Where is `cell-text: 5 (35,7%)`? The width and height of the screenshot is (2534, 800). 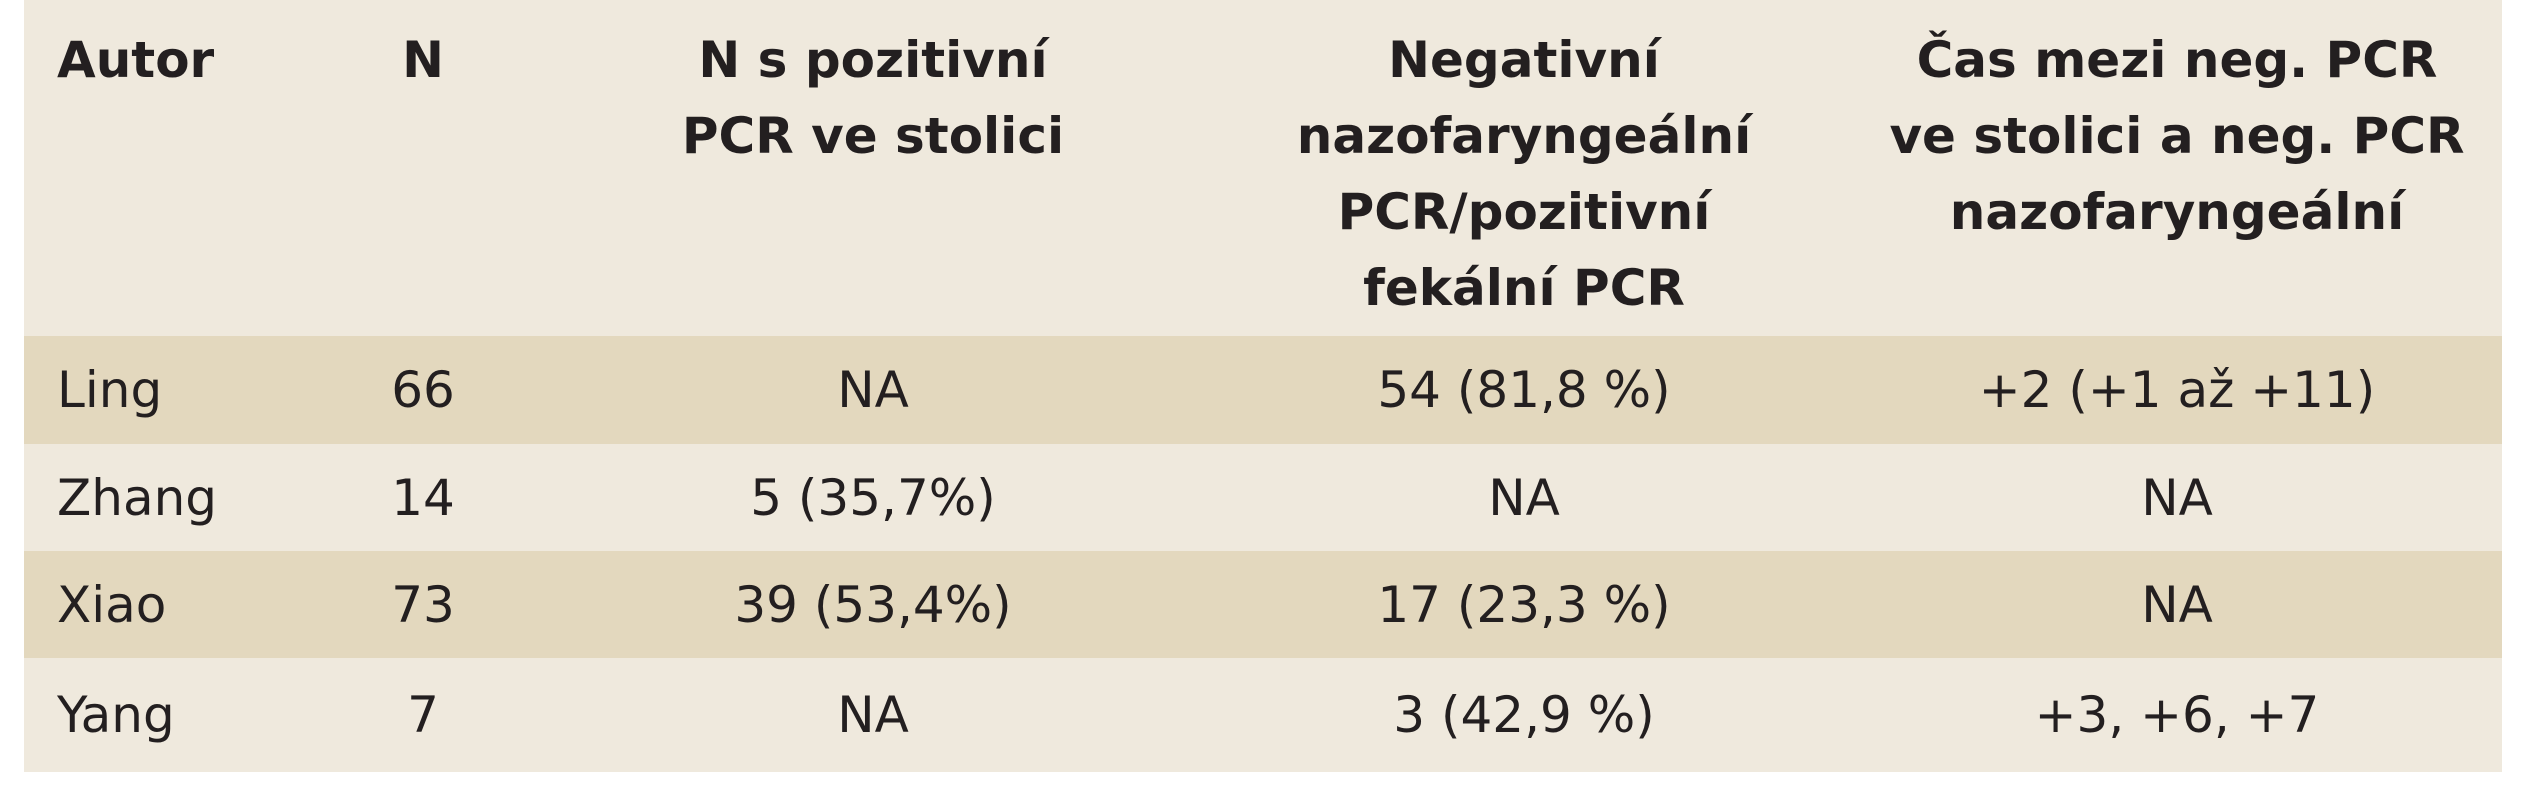 cell-text: 5 (35,7%) is located at coordinates (873, 497).